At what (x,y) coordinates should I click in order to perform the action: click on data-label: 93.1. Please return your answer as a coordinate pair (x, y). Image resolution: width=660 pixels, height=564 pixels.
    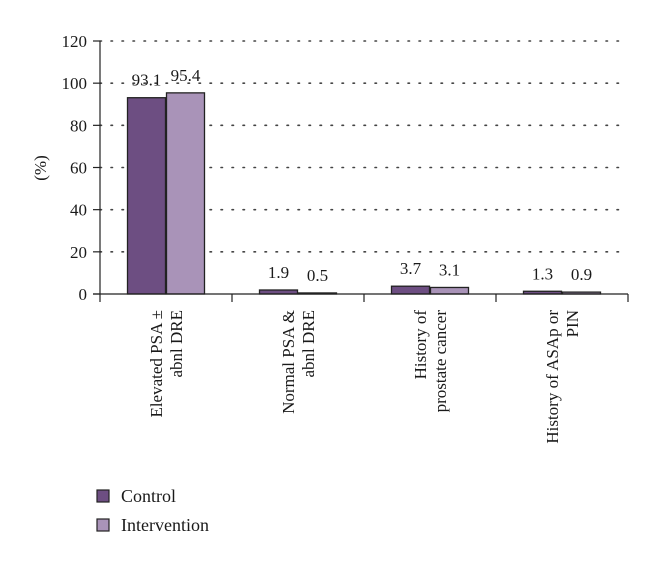
    Looking at the image, I should click on (147, 80).